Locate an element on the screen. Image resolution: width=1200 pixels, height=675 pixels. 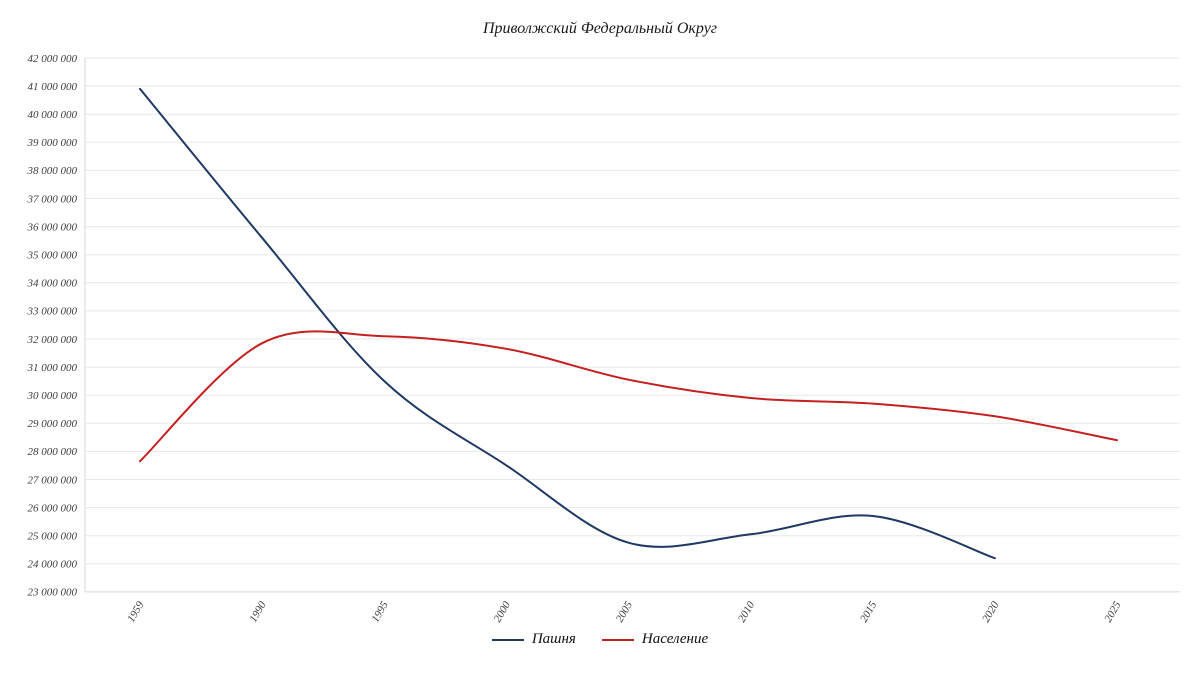
y-axis-tick-label: 28 000 000 is located at coordinates (53, 452).